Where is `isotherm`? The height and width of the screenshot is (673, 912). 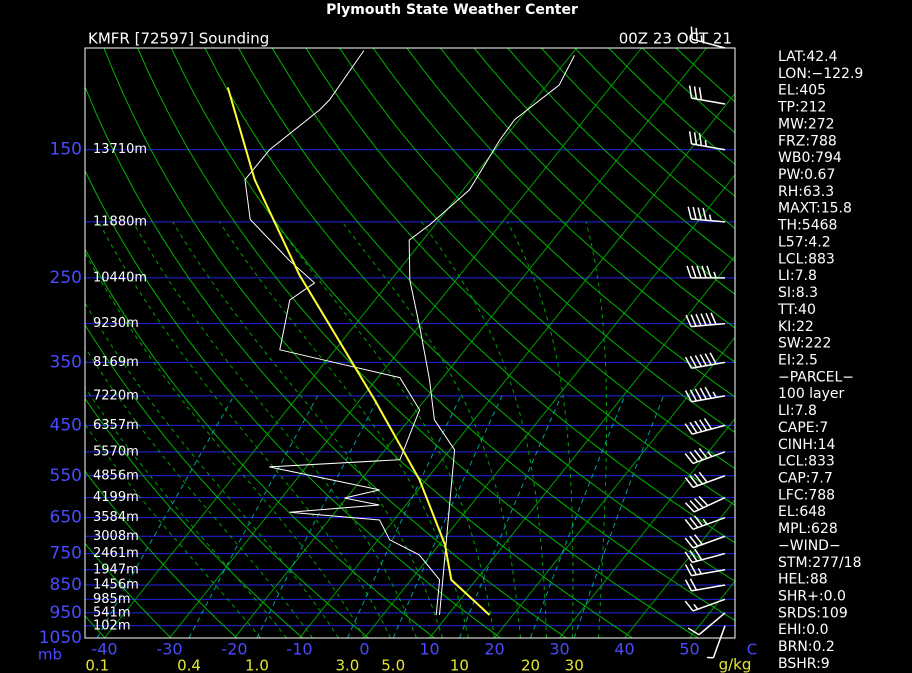
isotherm is located at coordinates (679, 568).